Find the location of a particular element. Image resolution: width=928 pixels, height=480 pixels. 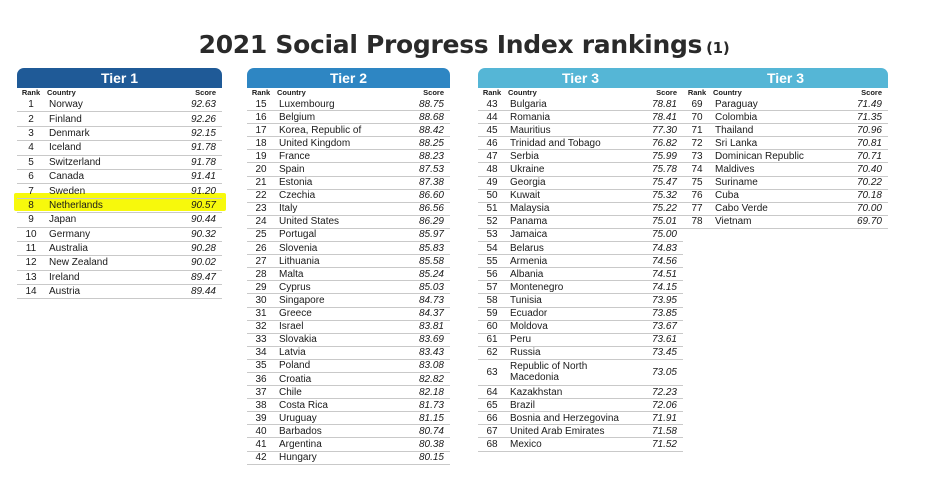

table-row: 1 Norway 92.63 is located at coordinates (119, 105).